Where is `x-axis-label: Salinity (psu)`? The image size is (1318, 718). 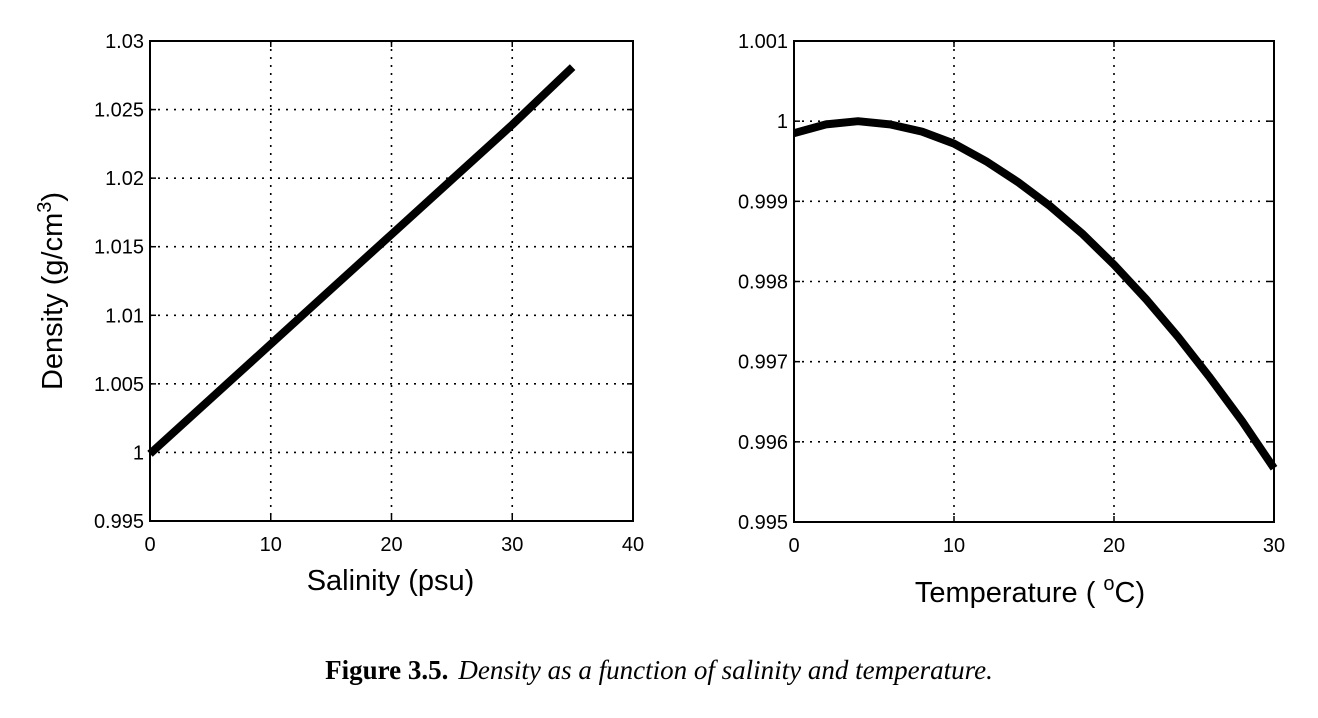
x-axis-label: Salinity (psu) is located at coordinates (391, 581).